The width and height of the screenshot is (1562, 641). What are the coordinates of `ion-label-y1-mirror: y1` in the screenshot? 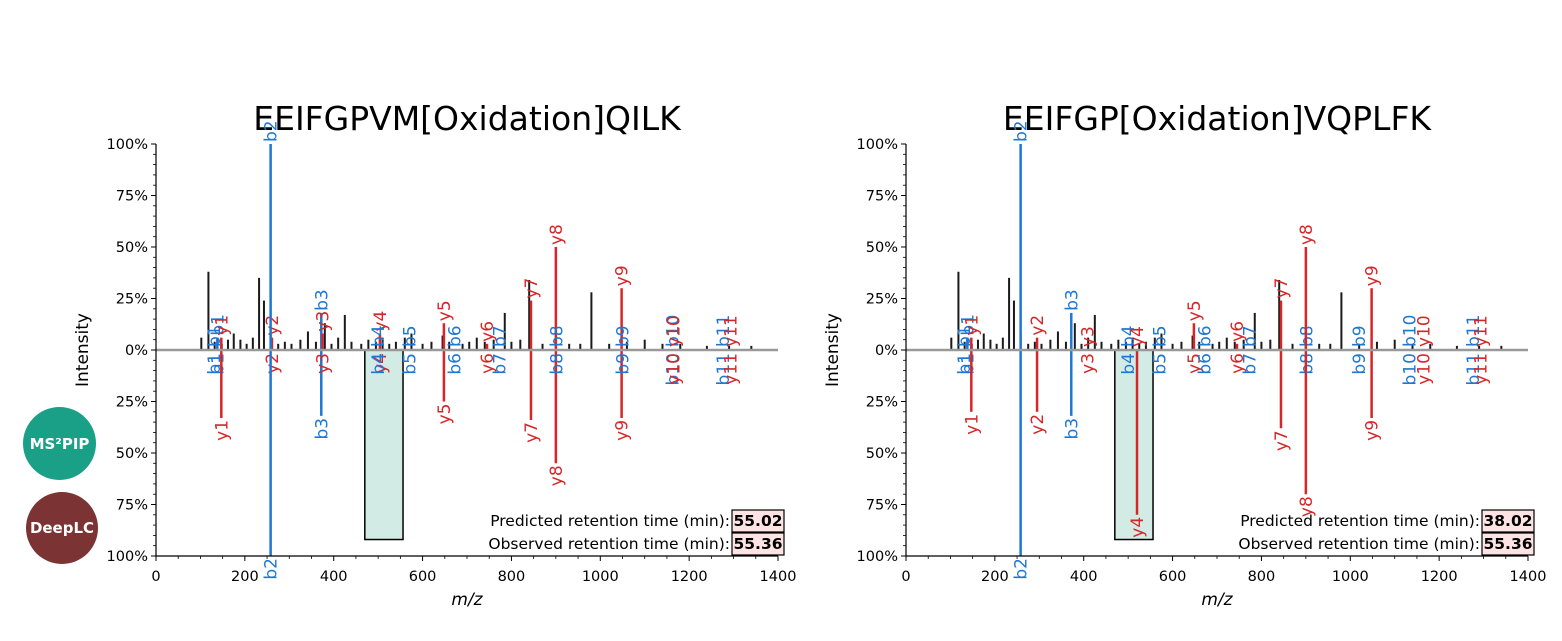 It's located at (972, 424).